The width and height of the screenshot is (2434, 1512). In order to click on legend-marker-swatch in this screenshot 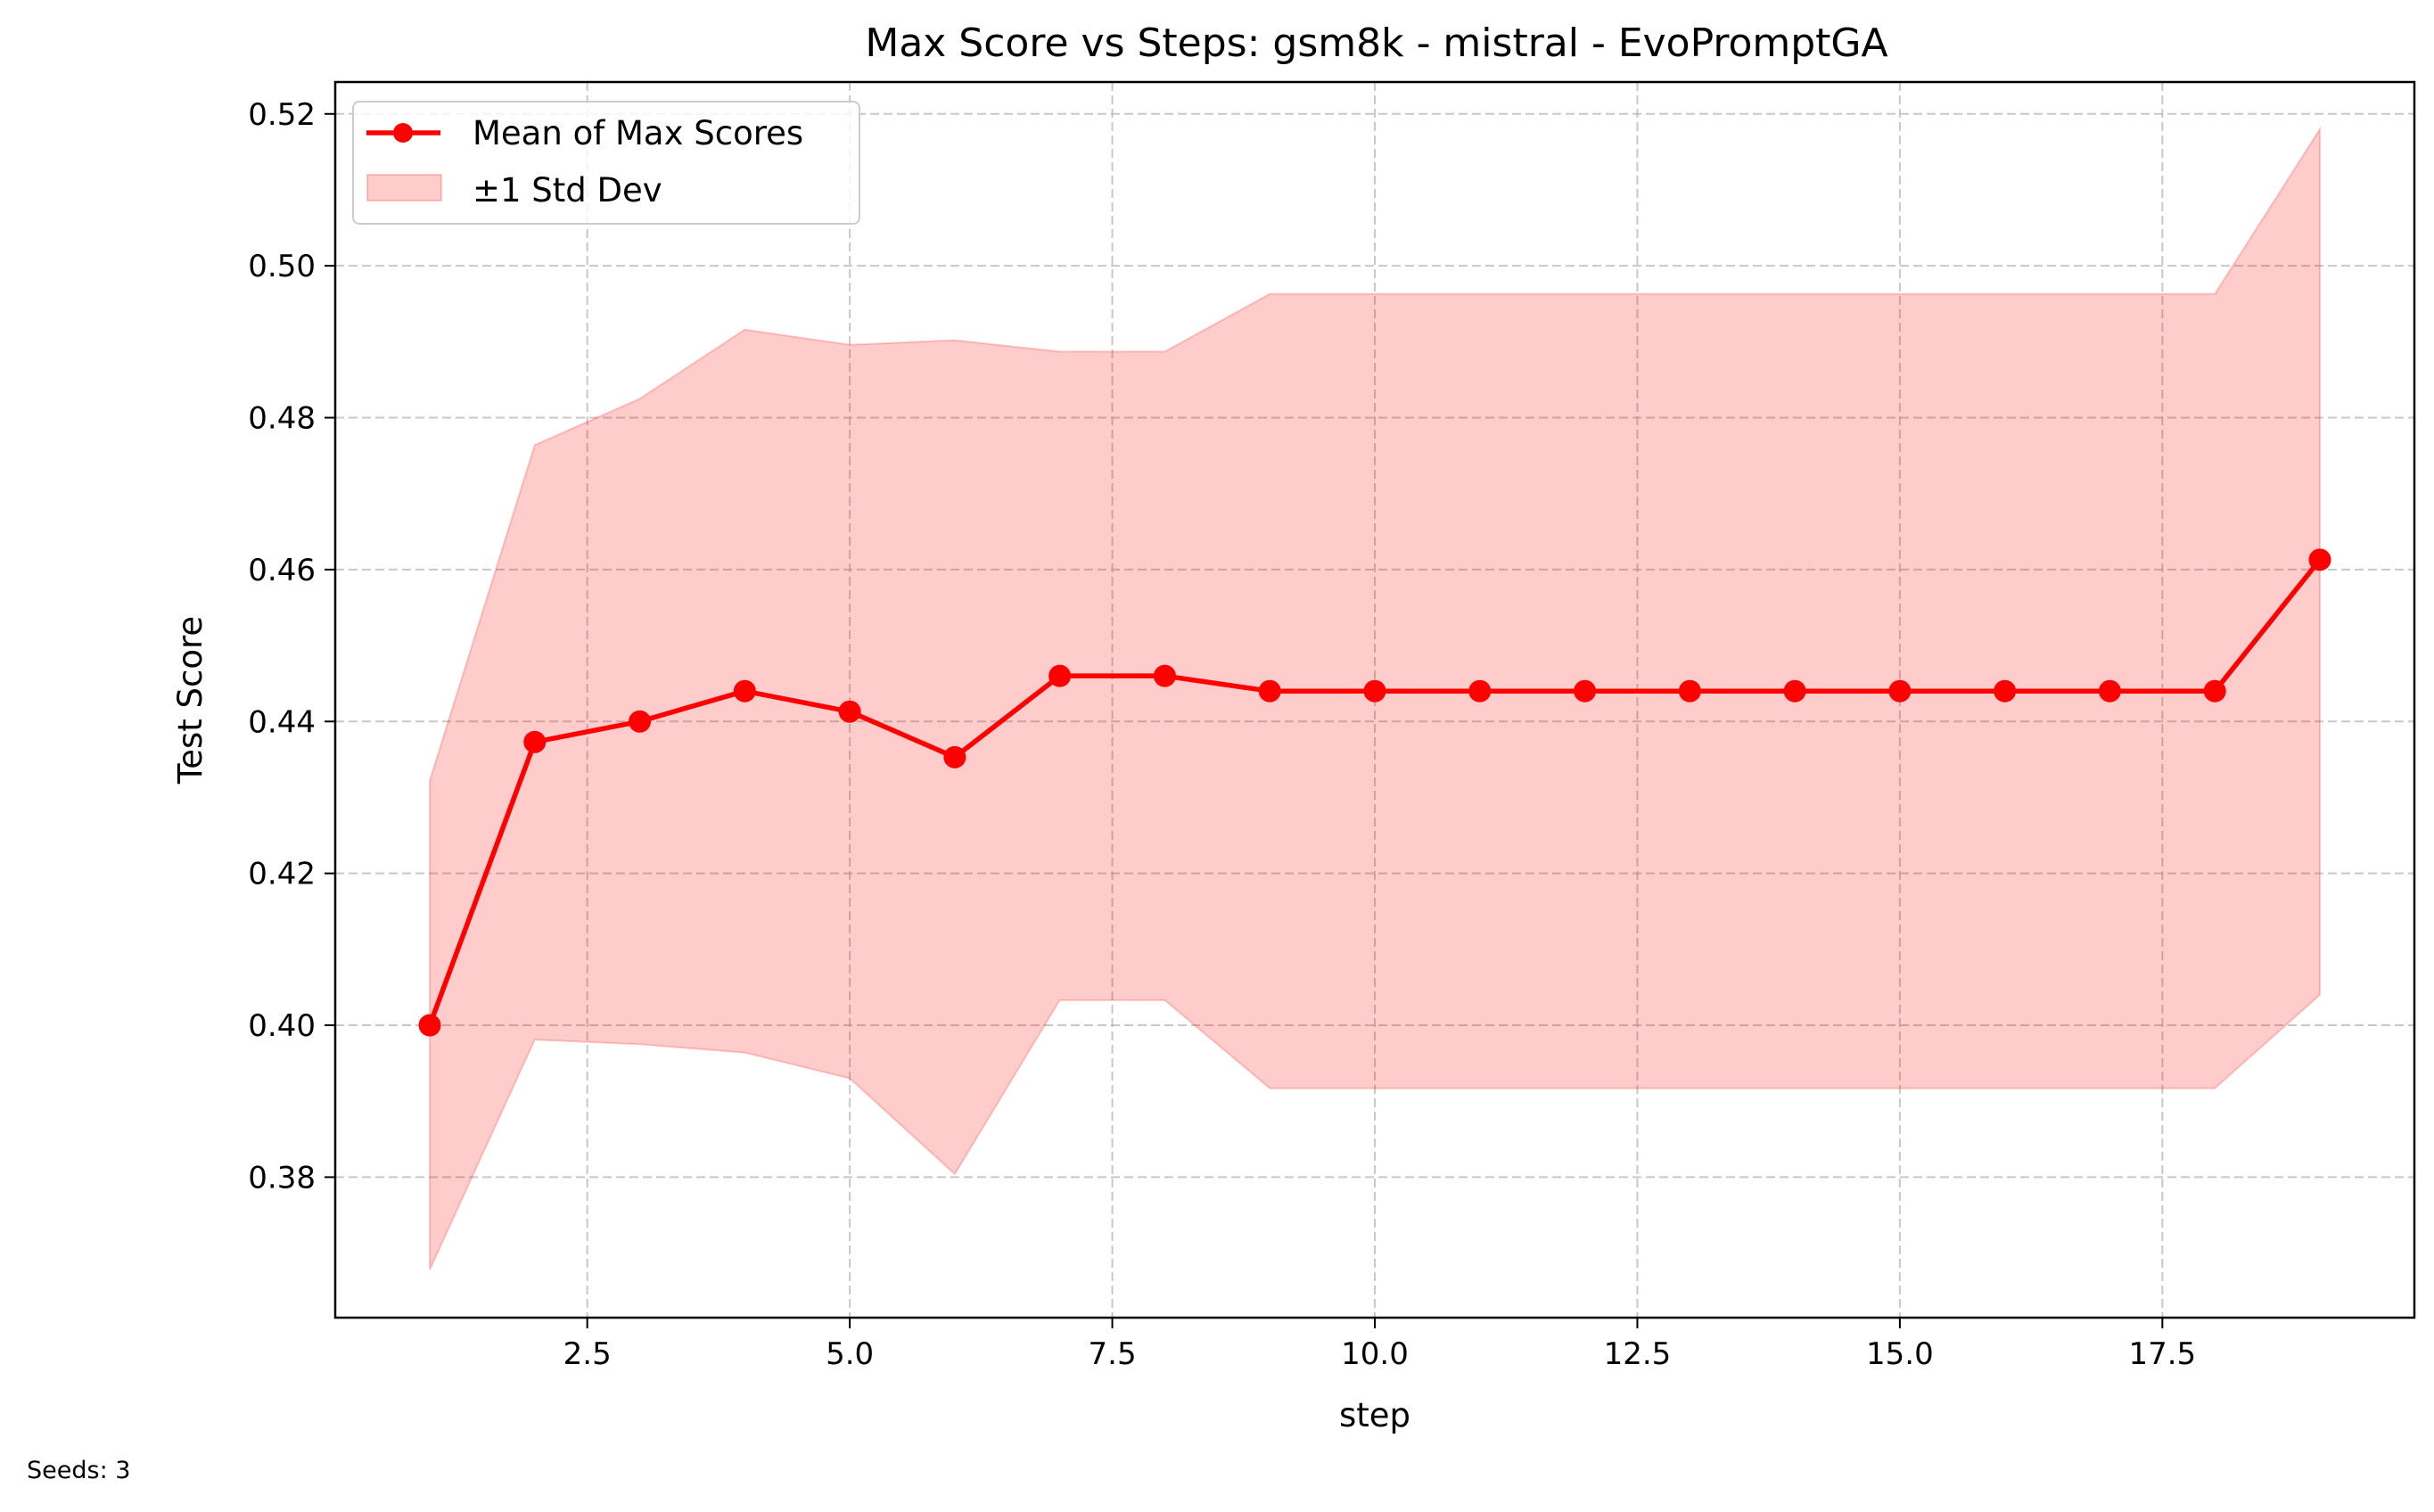, I will do `click(403, 133)`.